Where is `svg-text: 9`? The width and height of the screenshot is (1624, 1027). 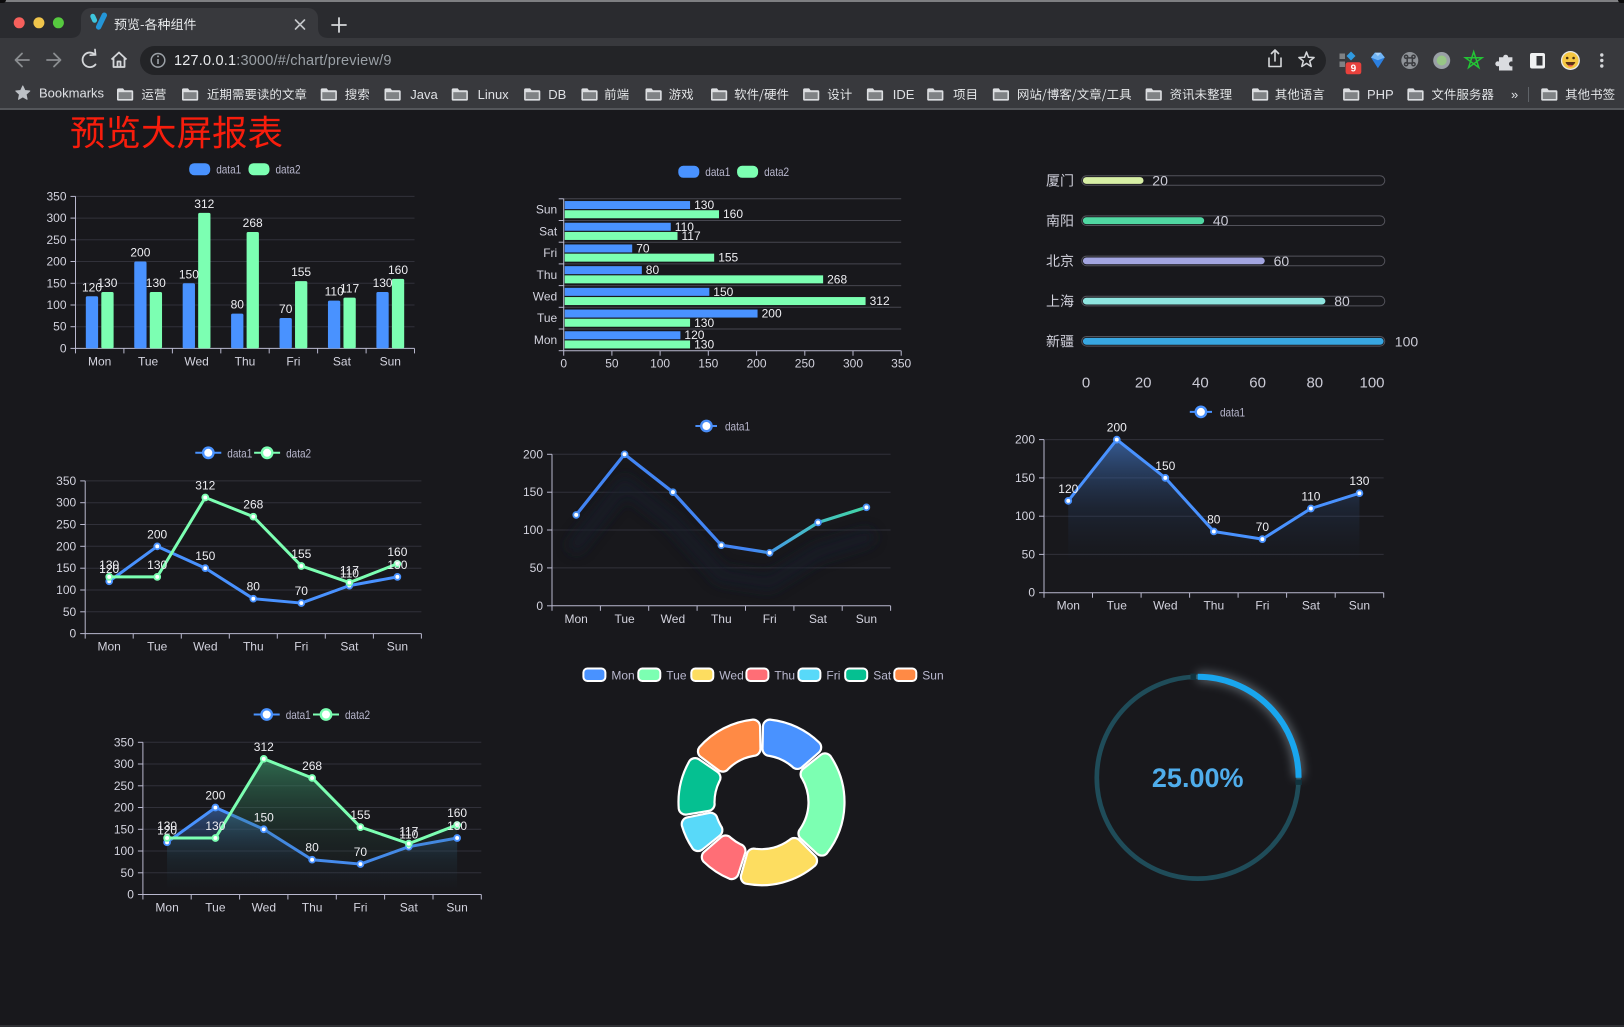 svg-text: 9 is located at coordinates (1354, 69).